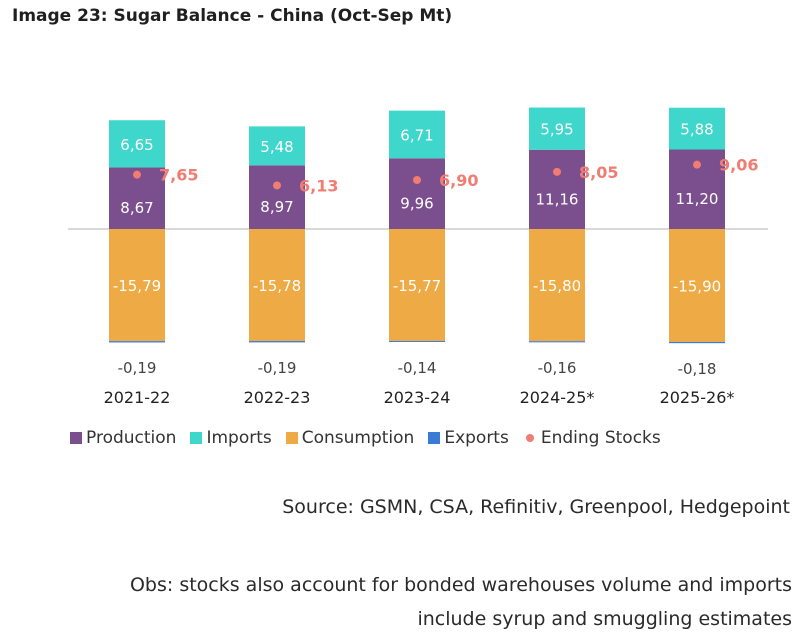 The image size is (800, 638). I want to click on label-imports: 5,48, so click(276, 147).